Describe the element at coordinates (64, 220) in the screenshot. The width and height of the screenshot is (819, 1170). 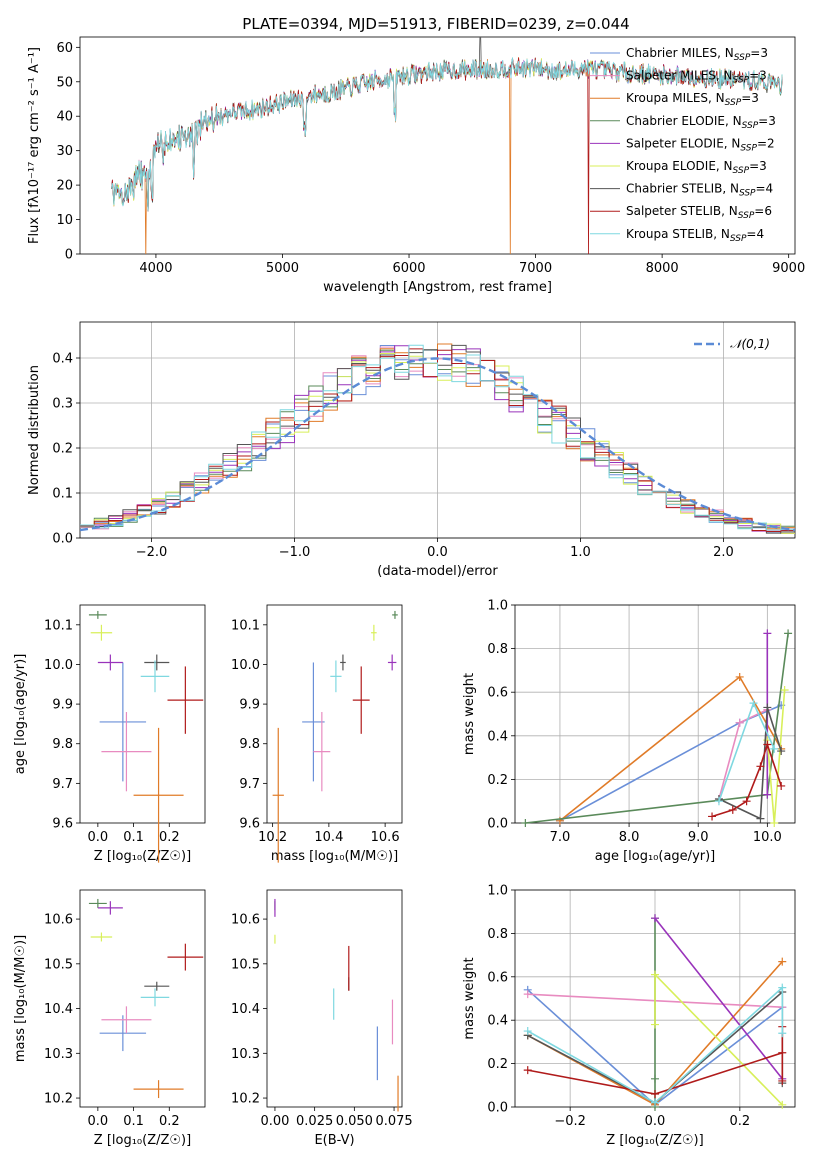
I see `y-tick-label: 10` at that location.